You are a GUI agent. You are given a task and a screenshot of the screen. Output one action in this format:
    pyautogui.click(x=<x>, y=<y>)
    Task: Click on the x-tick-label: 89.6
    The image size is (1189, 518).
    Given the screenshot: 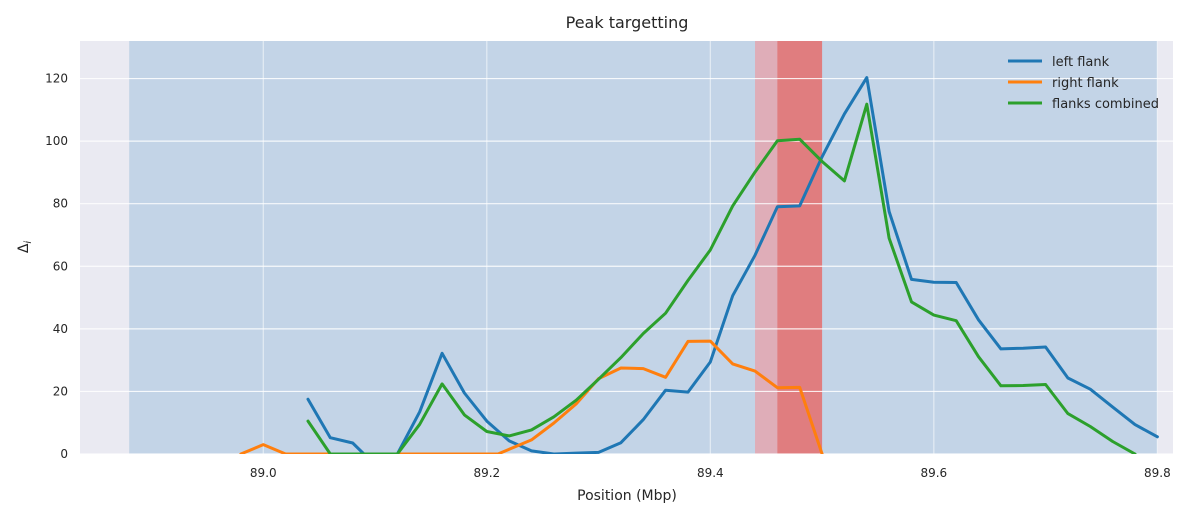 What is the action you would take?
    pyautogui.click(x=933, y=473)
    